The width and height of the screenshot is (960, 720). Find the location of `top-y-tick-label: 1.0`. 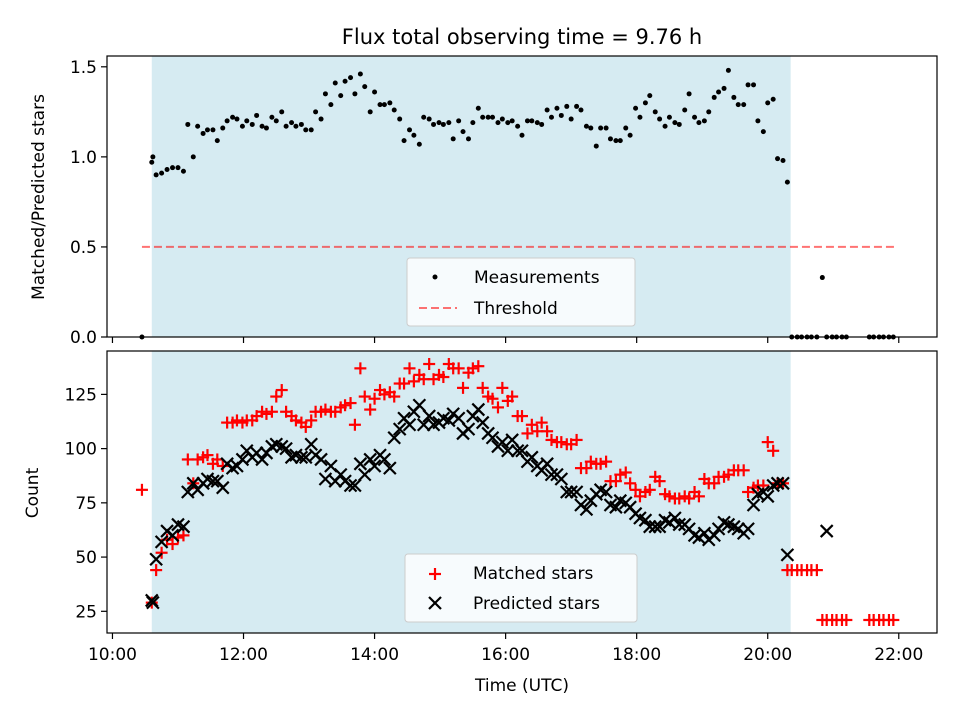

top-y-tick-label: 1.0 is located at coordinates (83, 158).